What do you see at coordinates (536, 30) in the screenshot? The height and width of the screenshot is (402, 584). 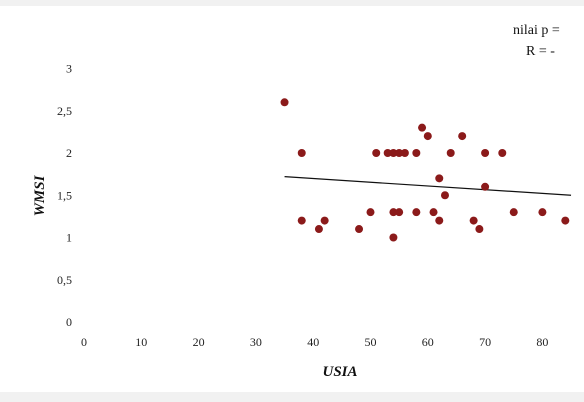 I see `p-value-annotation: nilai p =` at bounding box center [536, 30].